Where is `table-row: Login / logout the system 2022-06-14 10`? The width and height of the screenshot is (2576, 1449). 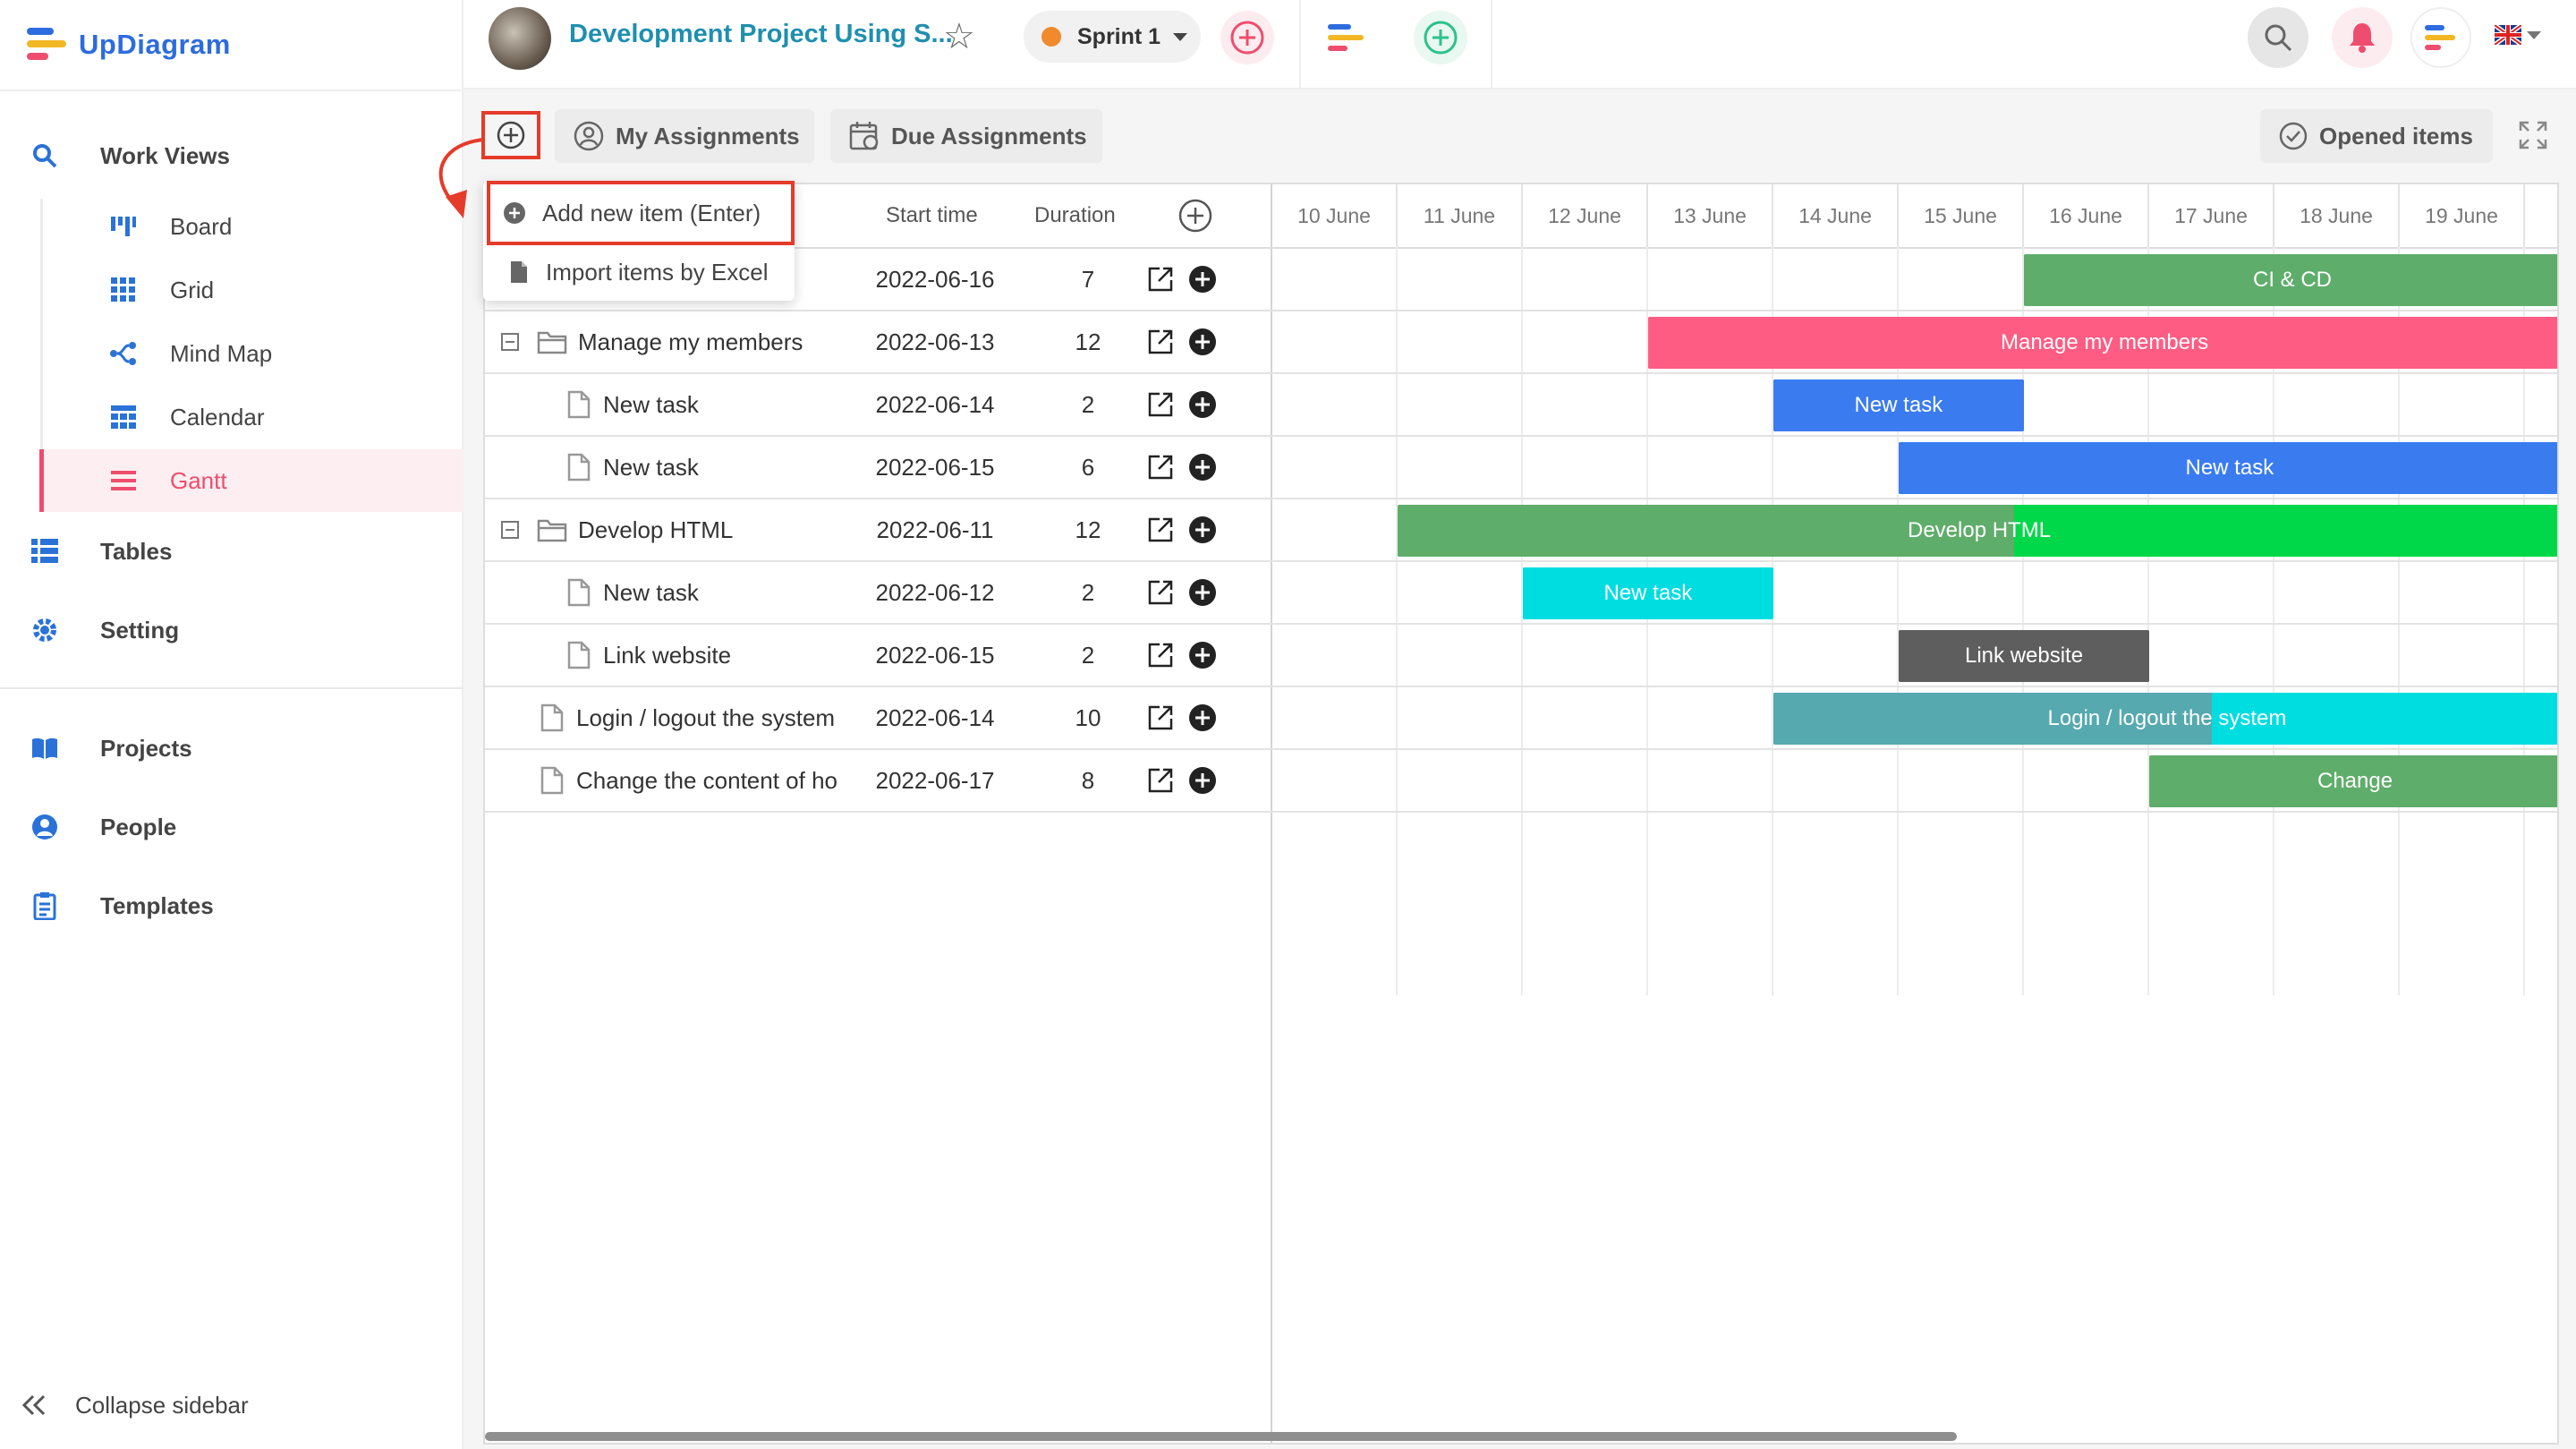
table-row: Login / logout the system 2022-06-14 10 is located at coordinates (878, 718).